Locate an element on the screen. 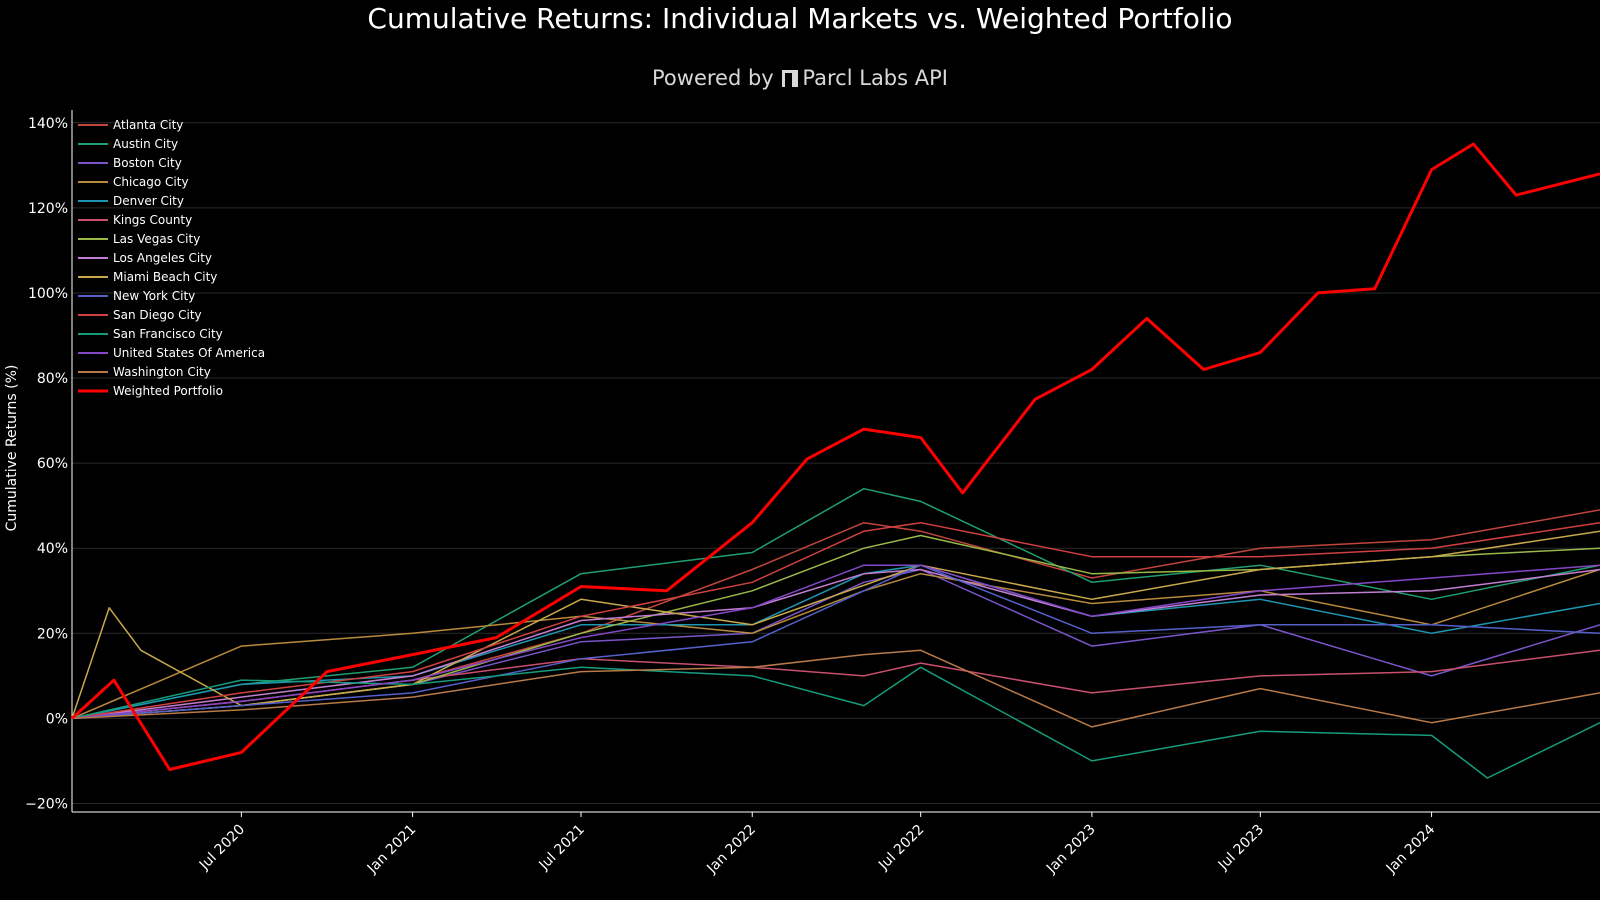 This screenshot has width=1600, height=900. brand-caption: Powered by Parcl Labs API is located at coordinates (800, 78).